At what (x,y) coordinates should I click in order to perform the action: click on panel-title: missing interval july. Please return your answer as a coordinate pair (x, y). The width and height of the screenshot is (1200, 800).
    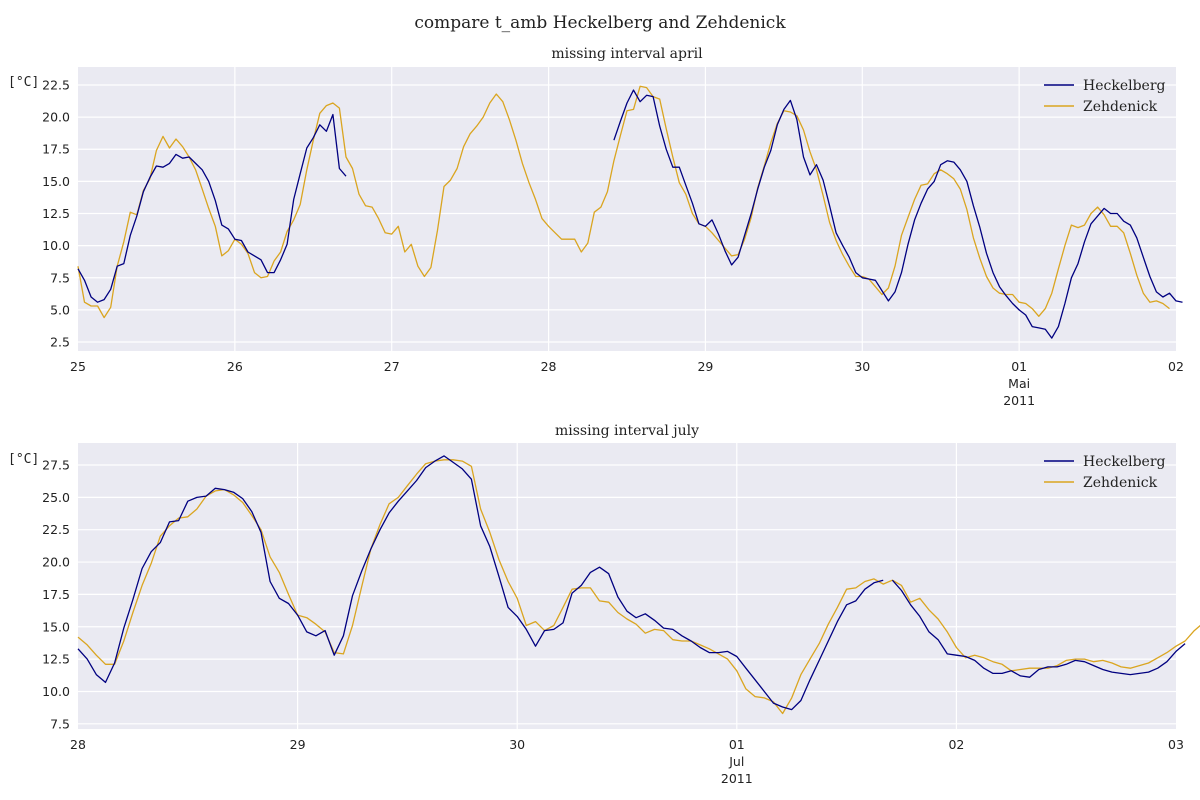
    Looking at the image, I should click on (627, 431).